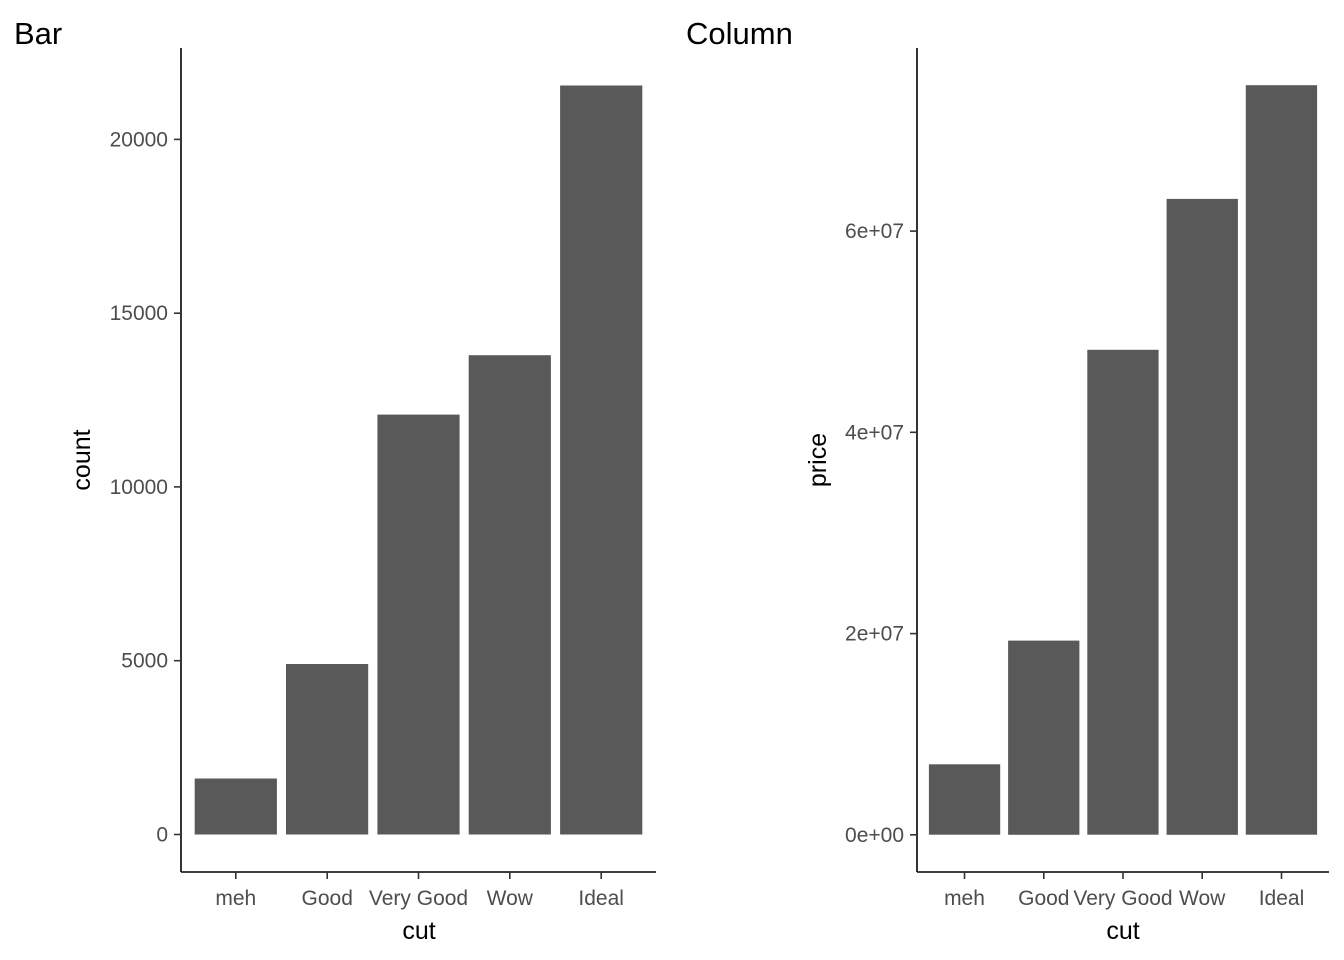  Describe the element at coordinates (874, 835) in the screenshot. I see `y-tick-label: 0e+00` at that location.